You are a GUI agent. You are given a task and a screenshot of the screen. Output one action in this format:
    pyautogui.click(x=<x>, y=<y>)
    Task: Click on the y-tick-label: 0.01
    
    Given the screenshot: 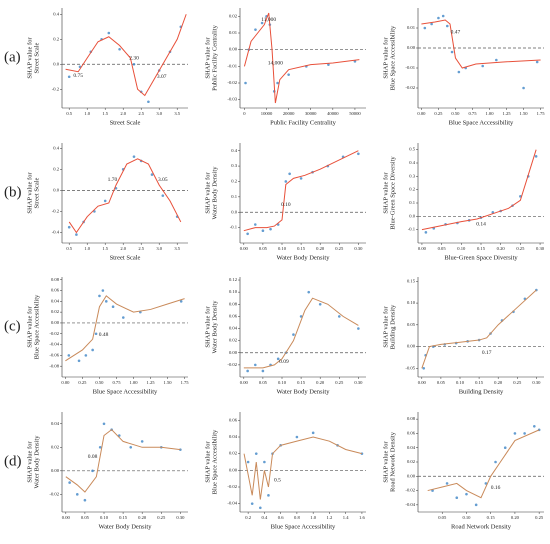 What is the action you would take?
    pyautogui.click(x=411, y=27)
    